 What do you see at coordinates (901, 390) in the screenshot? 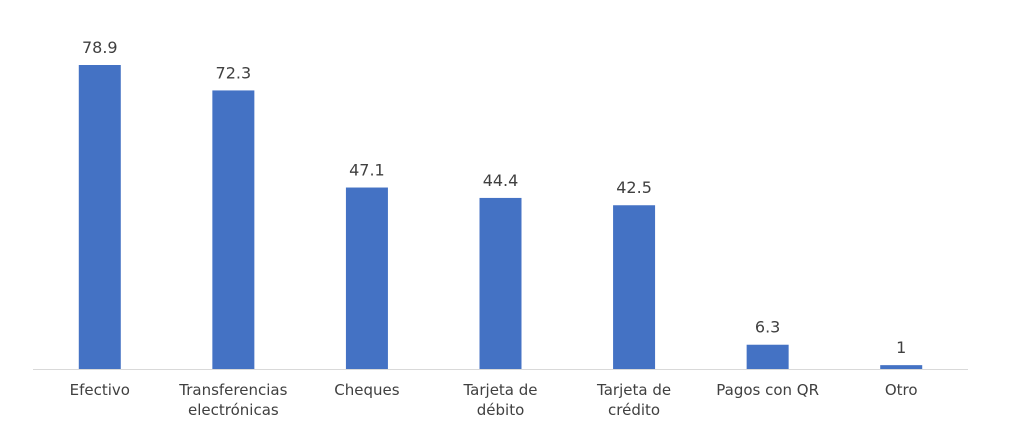
I see `x-tick-label: Otro` at bounding box center [901, 390].